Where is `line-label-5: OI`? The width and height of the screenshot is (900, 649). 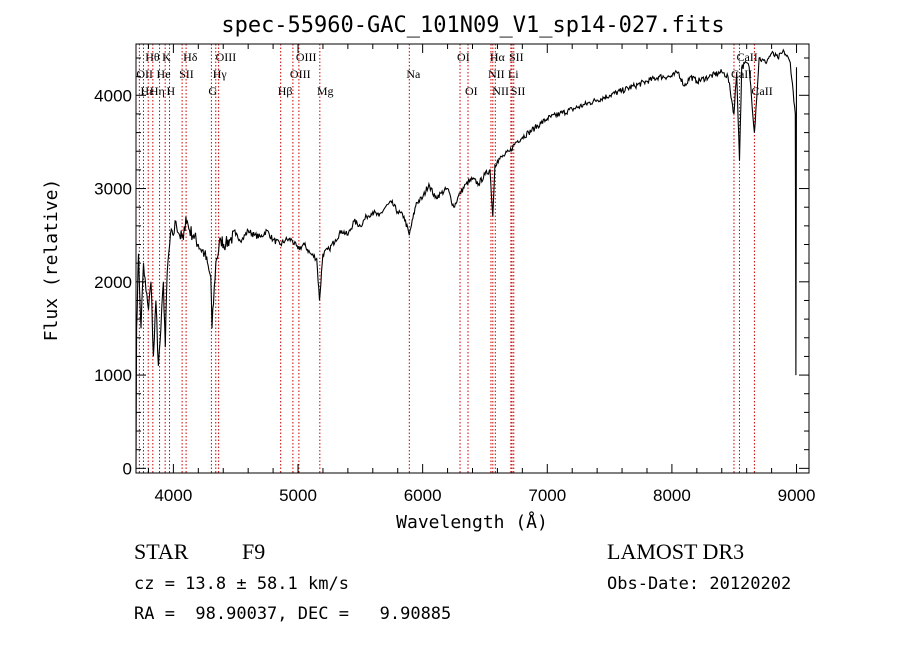 line-label-5: OI is located at coordinates (463, 57).